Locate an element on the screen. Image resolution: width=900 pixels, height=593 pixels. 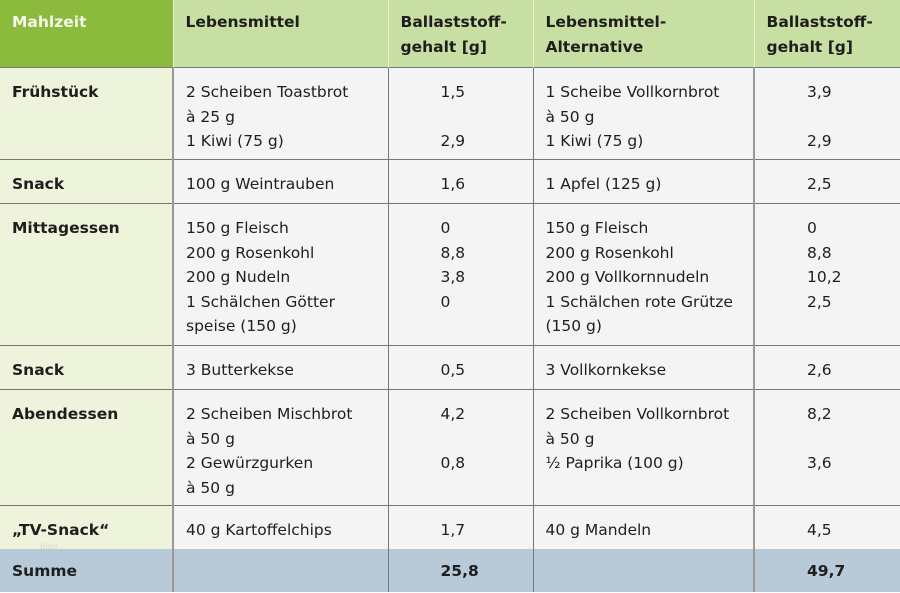
fiber-value: 3,6 is located at coordinates (819, 463).